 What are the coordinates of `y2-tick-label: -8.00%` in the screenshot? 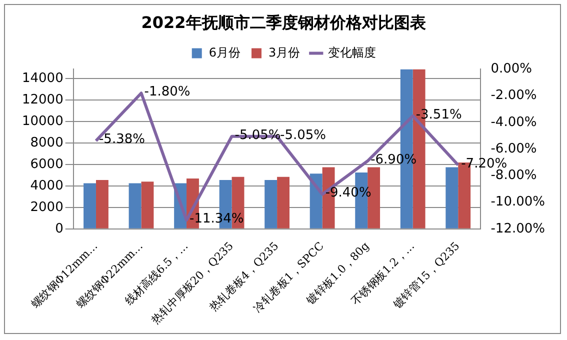 It's located at (513, 176).